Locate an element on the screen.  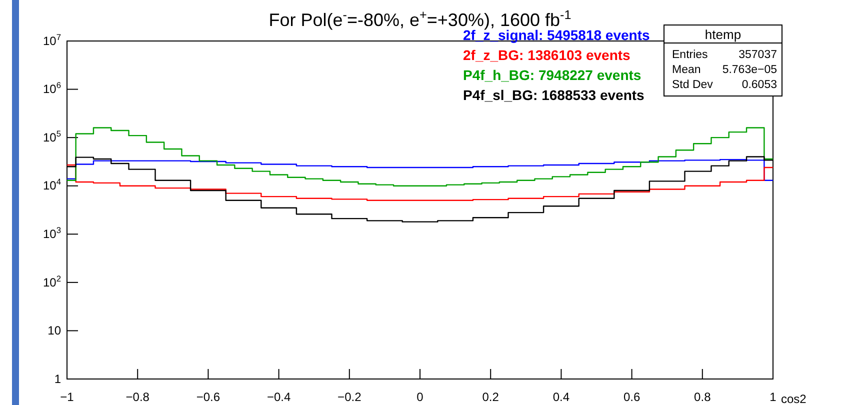
annotation: htemp is located at coordinates (723, 34).